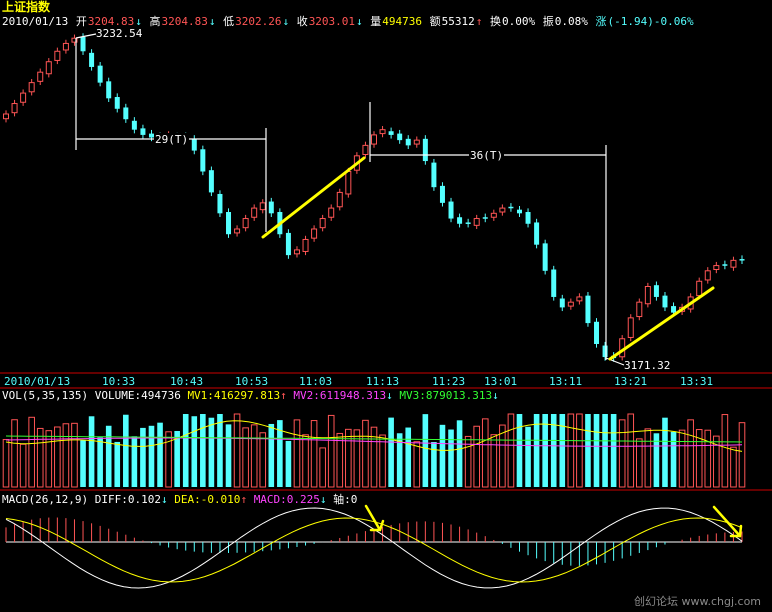 This screenshot has height=612, width=772. What do you see at coordinates (435, 21) in the screenshot?
I see `amt-label: 额` at bounding box center [435, 21].